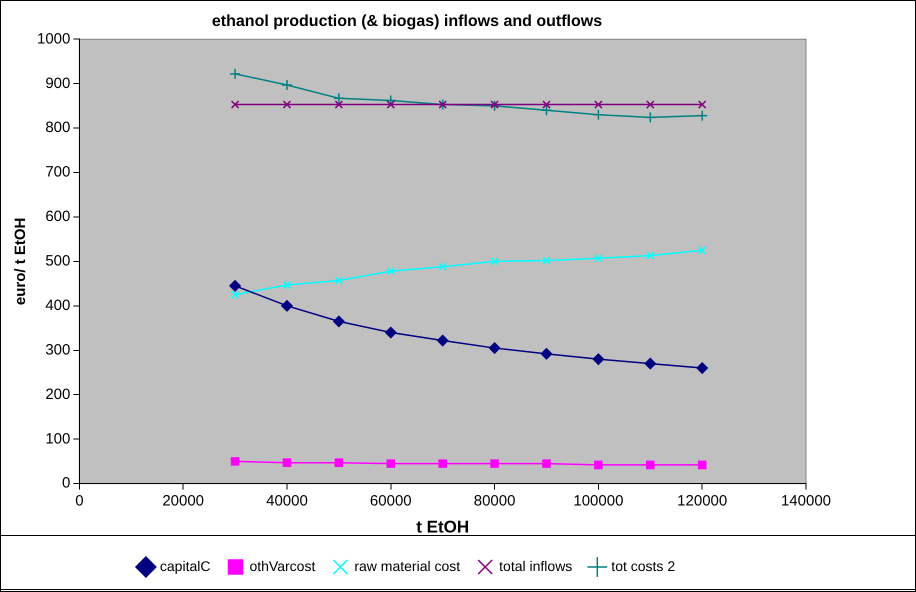  I want to click on y-tick-label: 900, so click(57, 83).